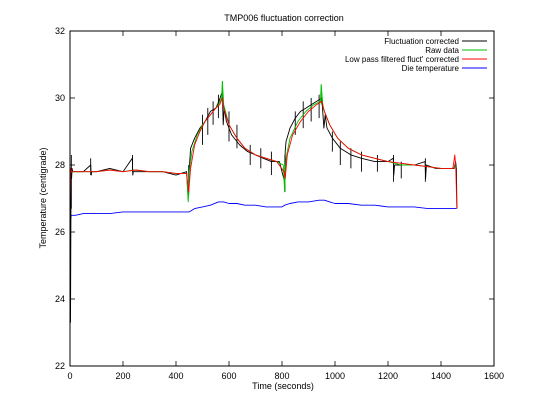  Describe the element at coordinates (441, 376) in the screenshot. I see `x-tick-label: 1400` at that location.